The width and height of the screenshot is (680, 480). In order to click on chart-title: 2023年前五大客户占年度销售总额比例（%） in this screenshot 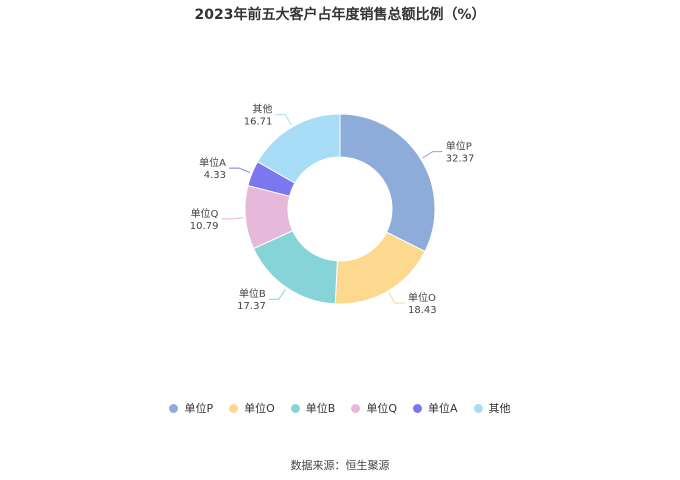, I will do `click(340, 15)`.